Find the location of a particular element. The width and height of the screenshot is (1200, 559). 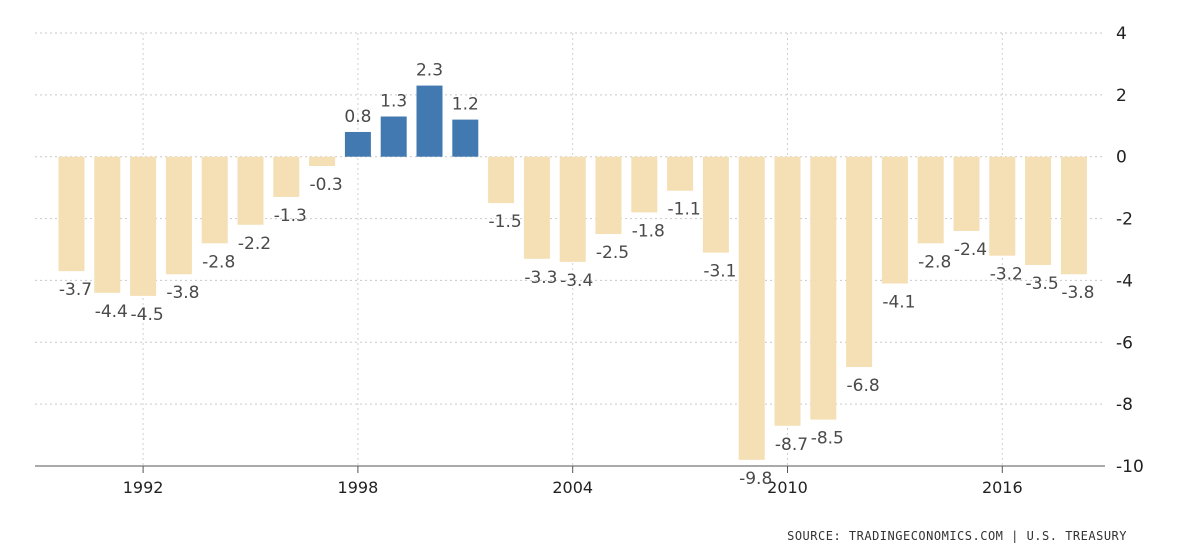

data-label-2006: -1.8 is located at coordinates (648, 231).